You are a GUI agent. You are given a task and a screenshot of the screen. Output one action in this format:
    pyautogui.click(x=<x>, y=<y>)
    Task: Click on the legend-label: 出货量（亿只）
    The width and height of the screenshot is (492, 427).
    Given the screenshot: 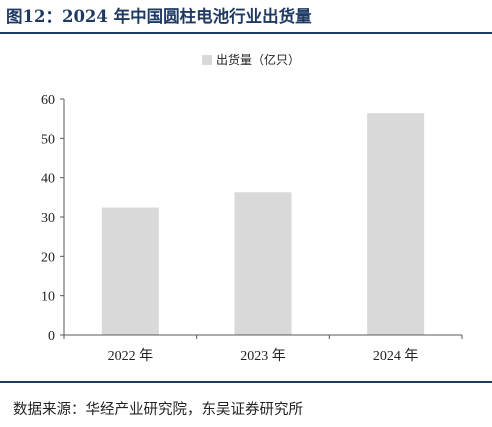 What is the action you would take?
    pyautogui.click(x=258, y=59)
    